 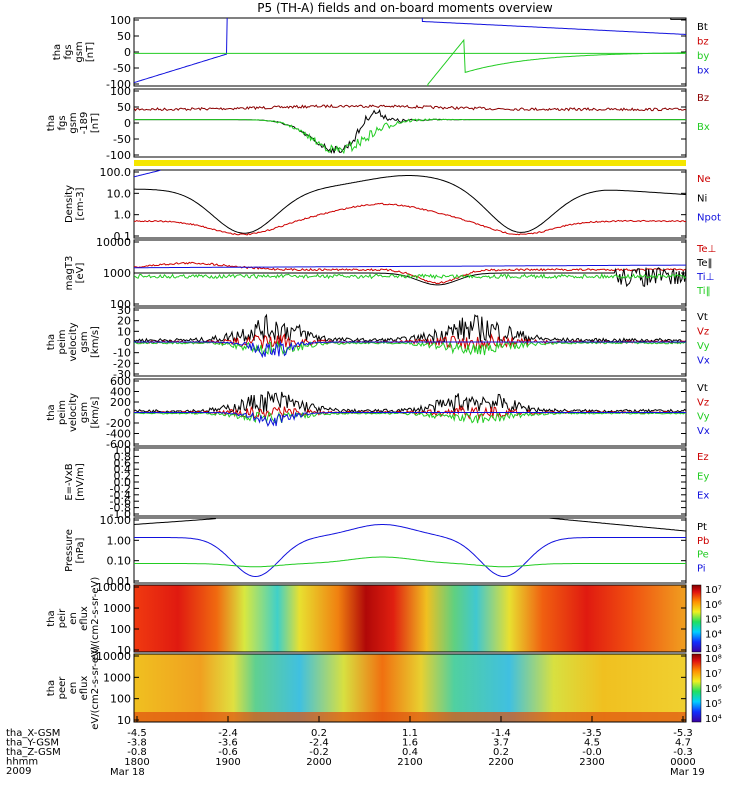 What do you see at coordinates (410, 551) in the screenshot?
I see `pi-line` at bounding box center [410, 551].